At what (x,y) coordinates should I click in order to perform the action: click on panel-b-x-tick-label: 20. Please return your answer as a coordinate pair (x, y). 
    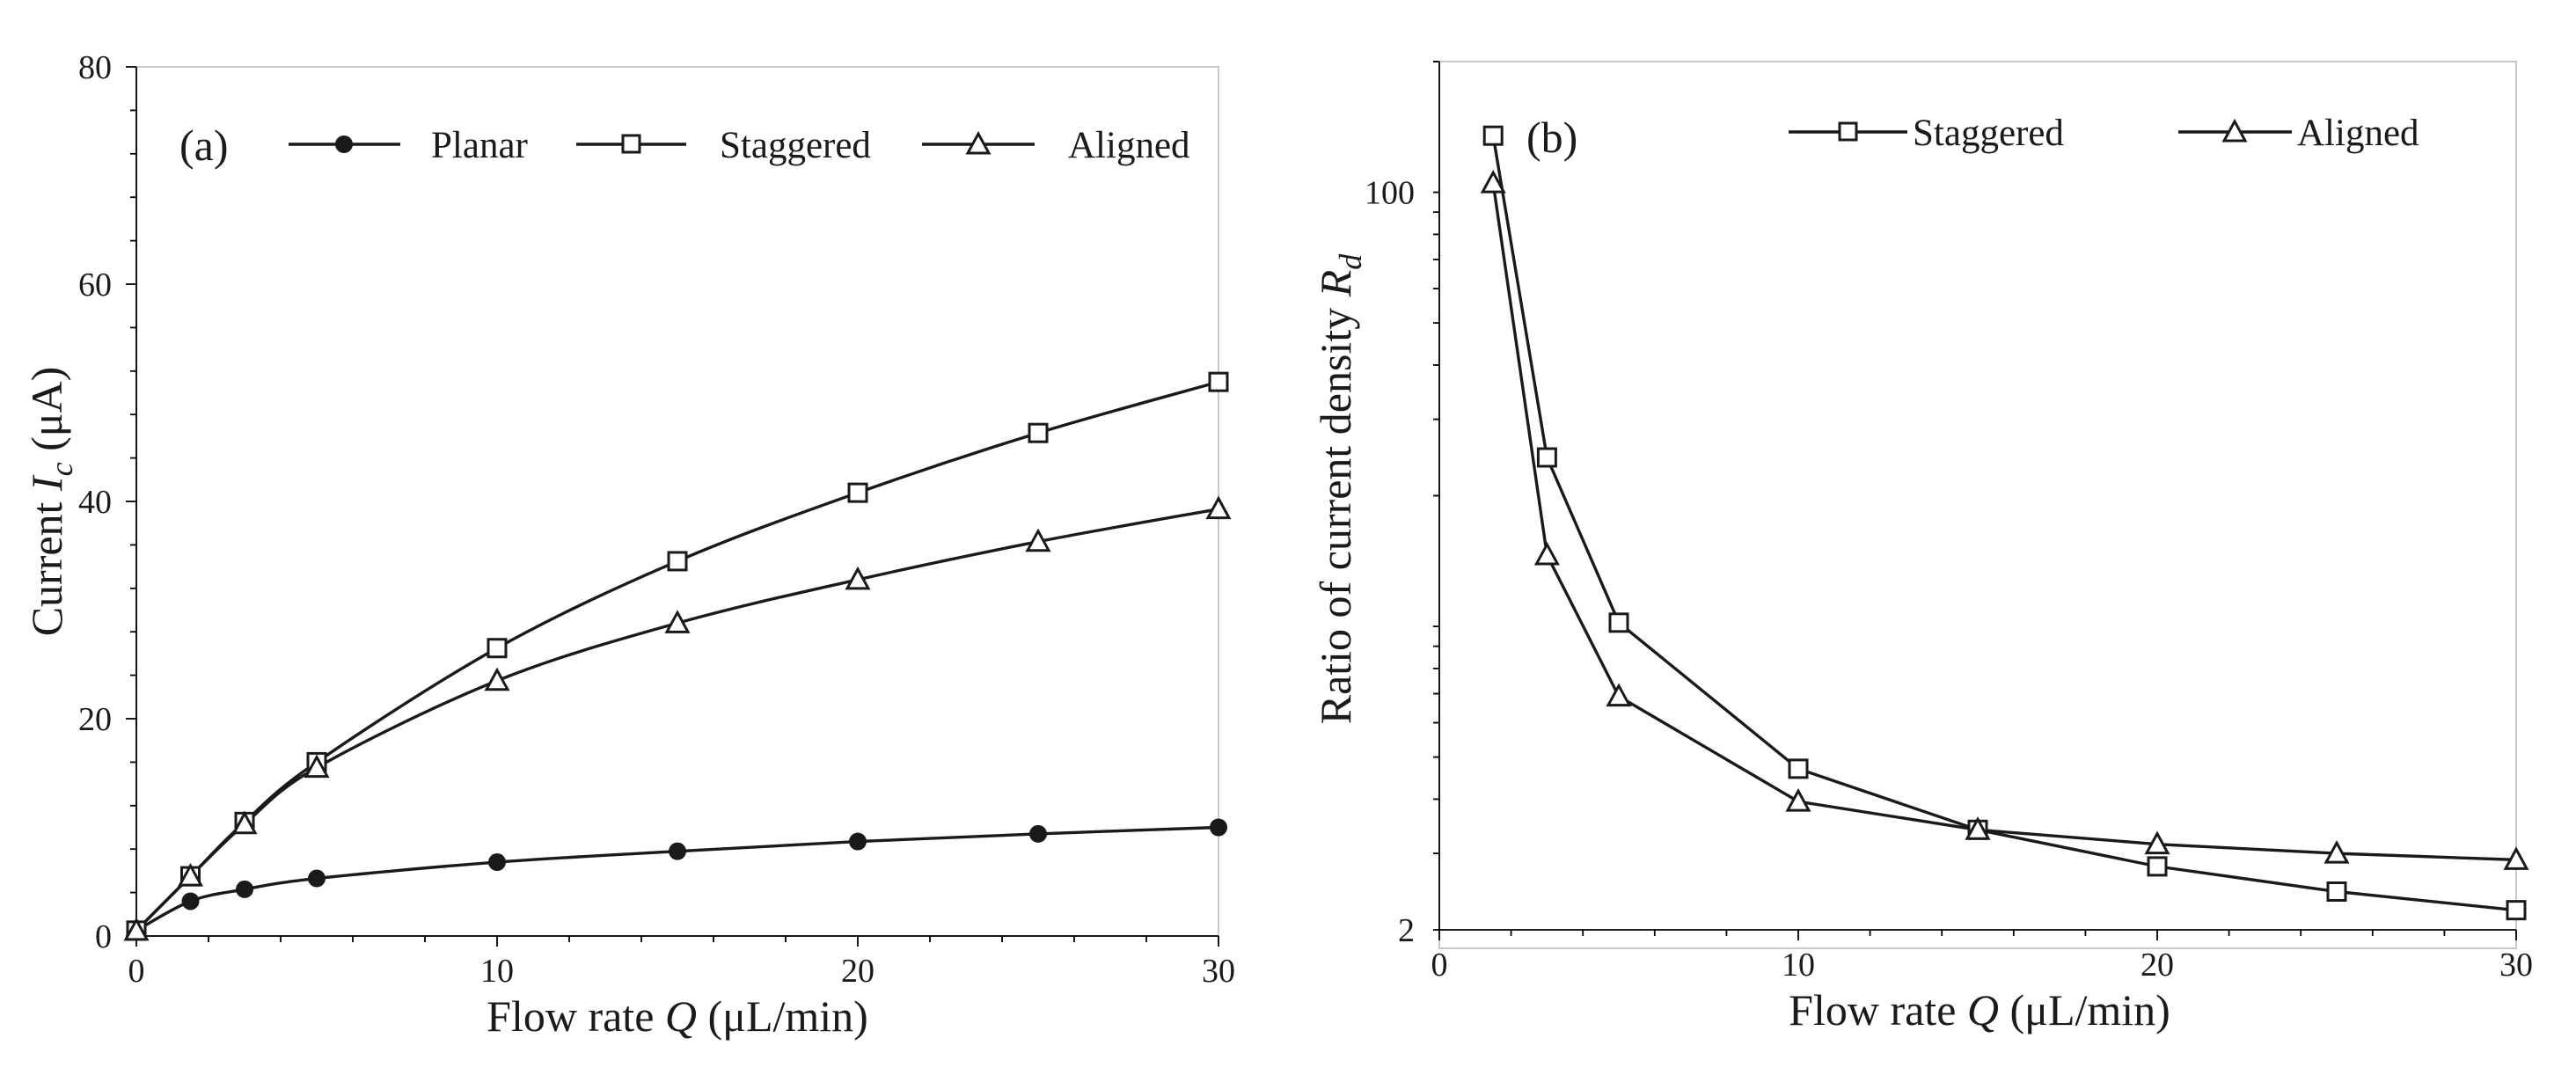
    Looking at the image, I should click on (2157, 965).